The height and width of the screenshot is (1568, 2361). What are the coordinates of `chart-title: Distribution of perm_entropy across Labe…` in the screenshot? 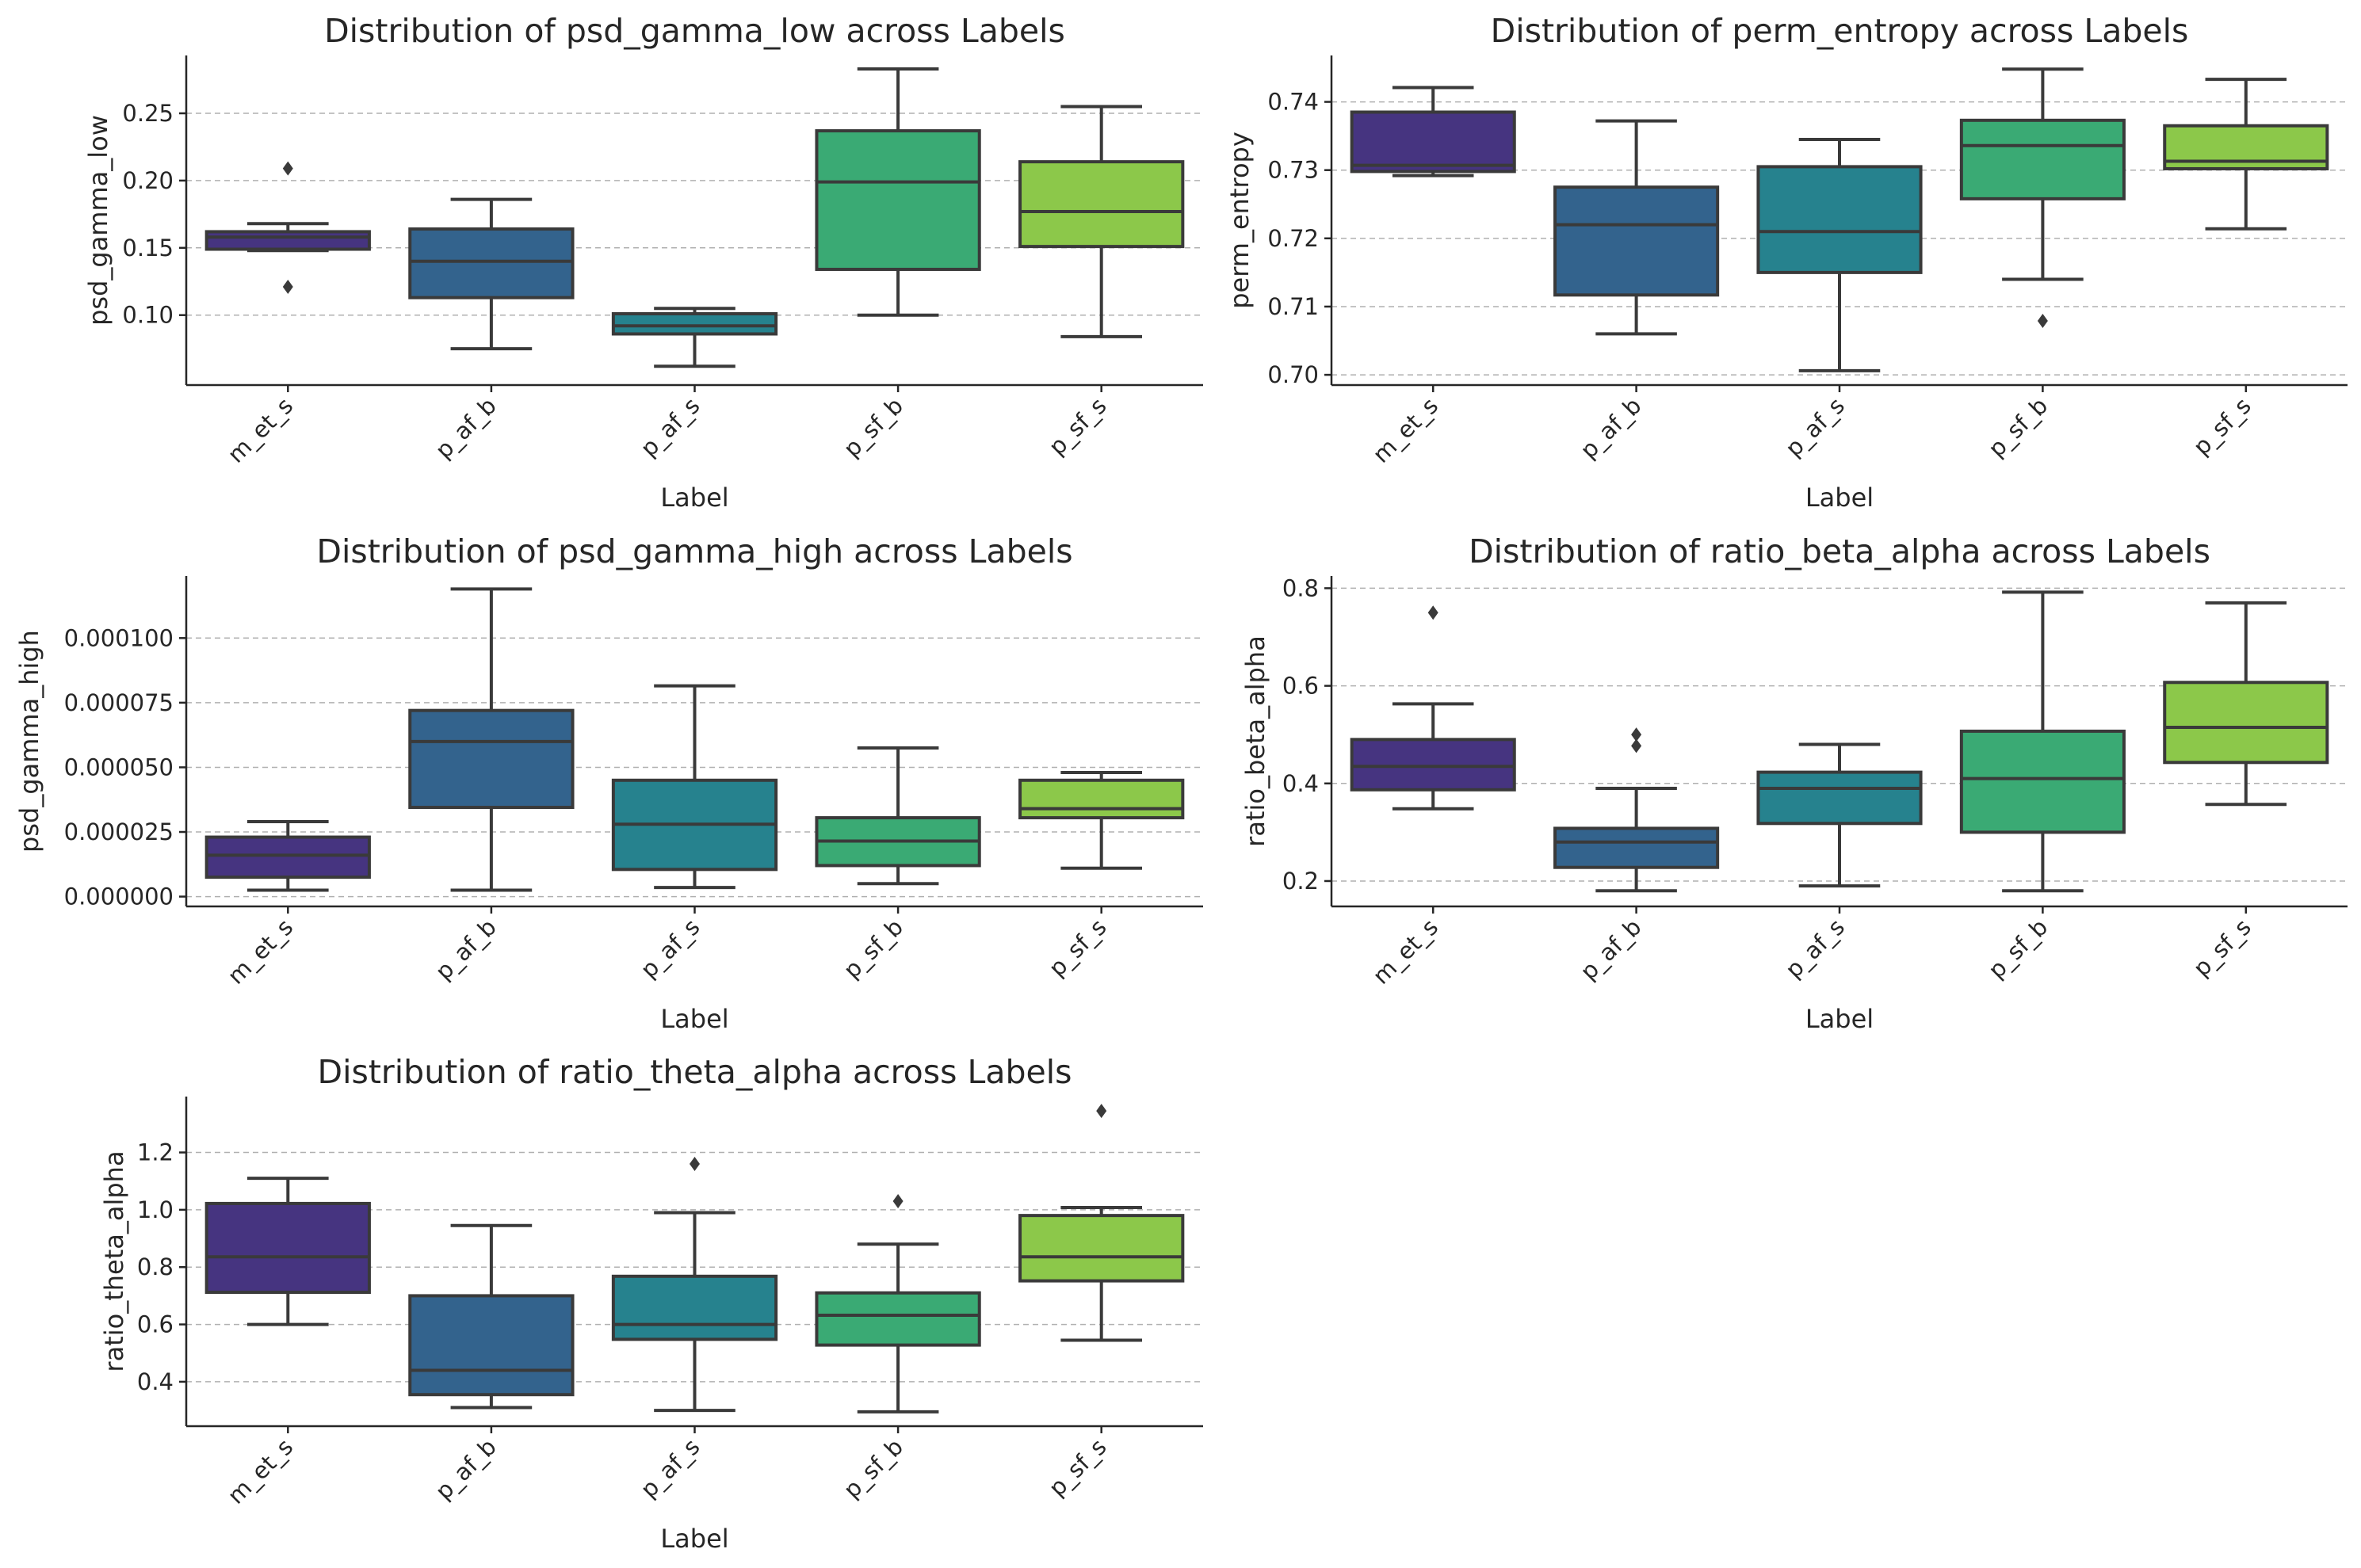 It's located at (1840, 31).